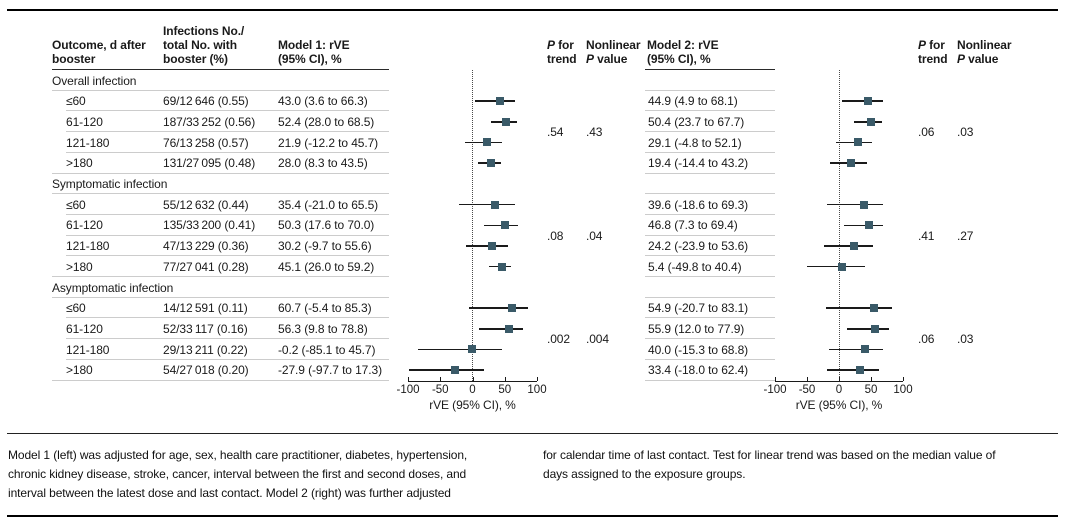 The height and width of the screenshot is (521, 1065). What do you see at coordinates (594, 235) in the screenshot?
I see `nonlinear-p-model1: .04` at bounding box center [594, 235].